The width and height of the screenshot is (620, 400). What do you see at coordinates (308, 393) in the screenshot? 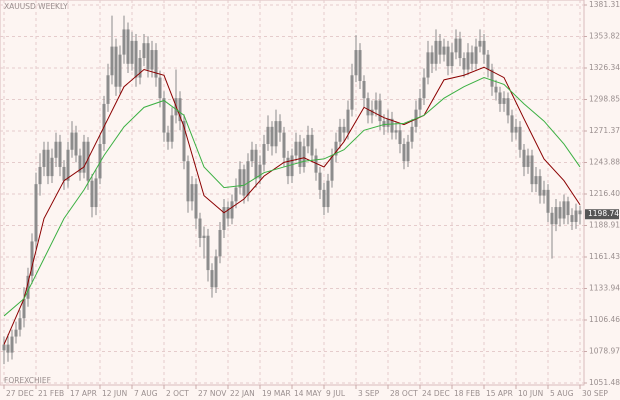
I see `x-tick-label: 14 MAY` at bounding box center [308, 393].